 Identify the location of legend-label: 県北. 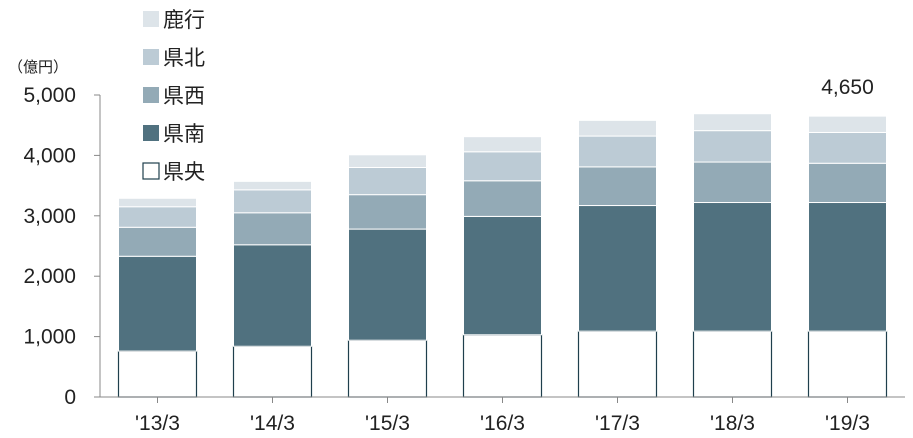
(184, 58).